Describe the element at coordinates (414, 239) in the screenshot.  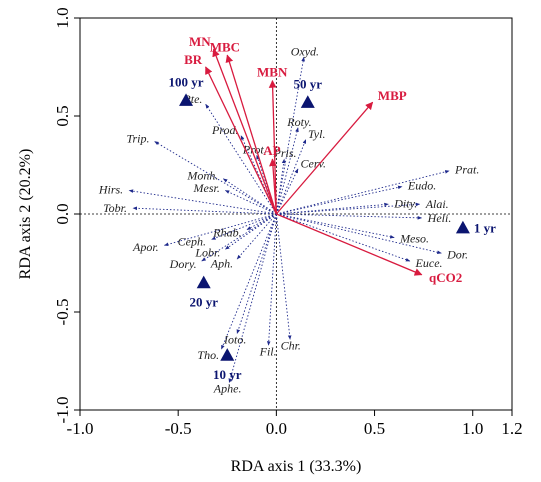
I see `species-label-meso: Meso.` at that location.